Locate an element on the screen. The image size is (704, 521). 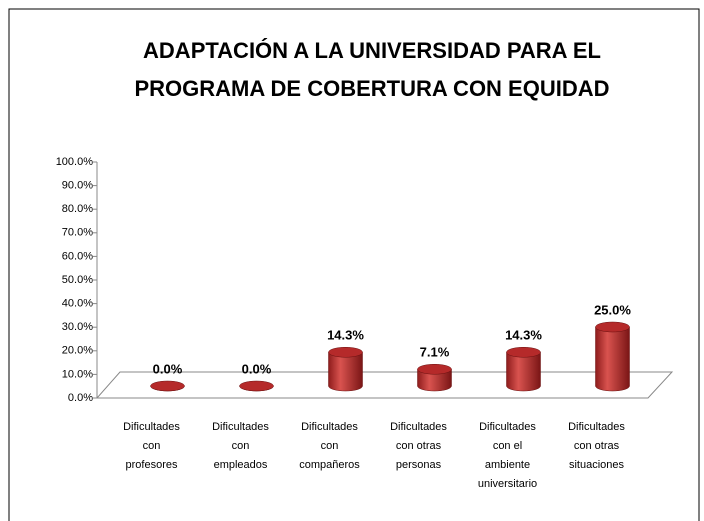
y-tick-label: 70.0% is located at coordinates (77, 233).